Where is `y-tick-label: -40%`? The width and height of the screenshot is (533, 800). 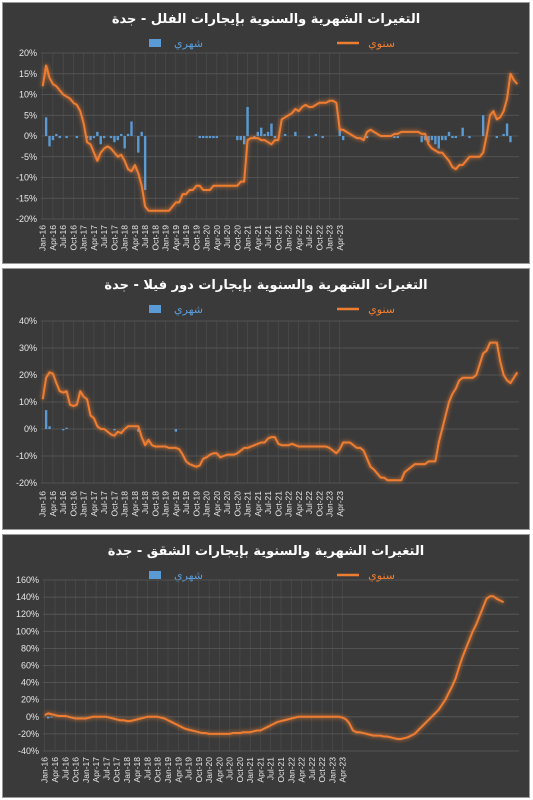 y-tick-label: -40% is located at coordinates (28, 751).